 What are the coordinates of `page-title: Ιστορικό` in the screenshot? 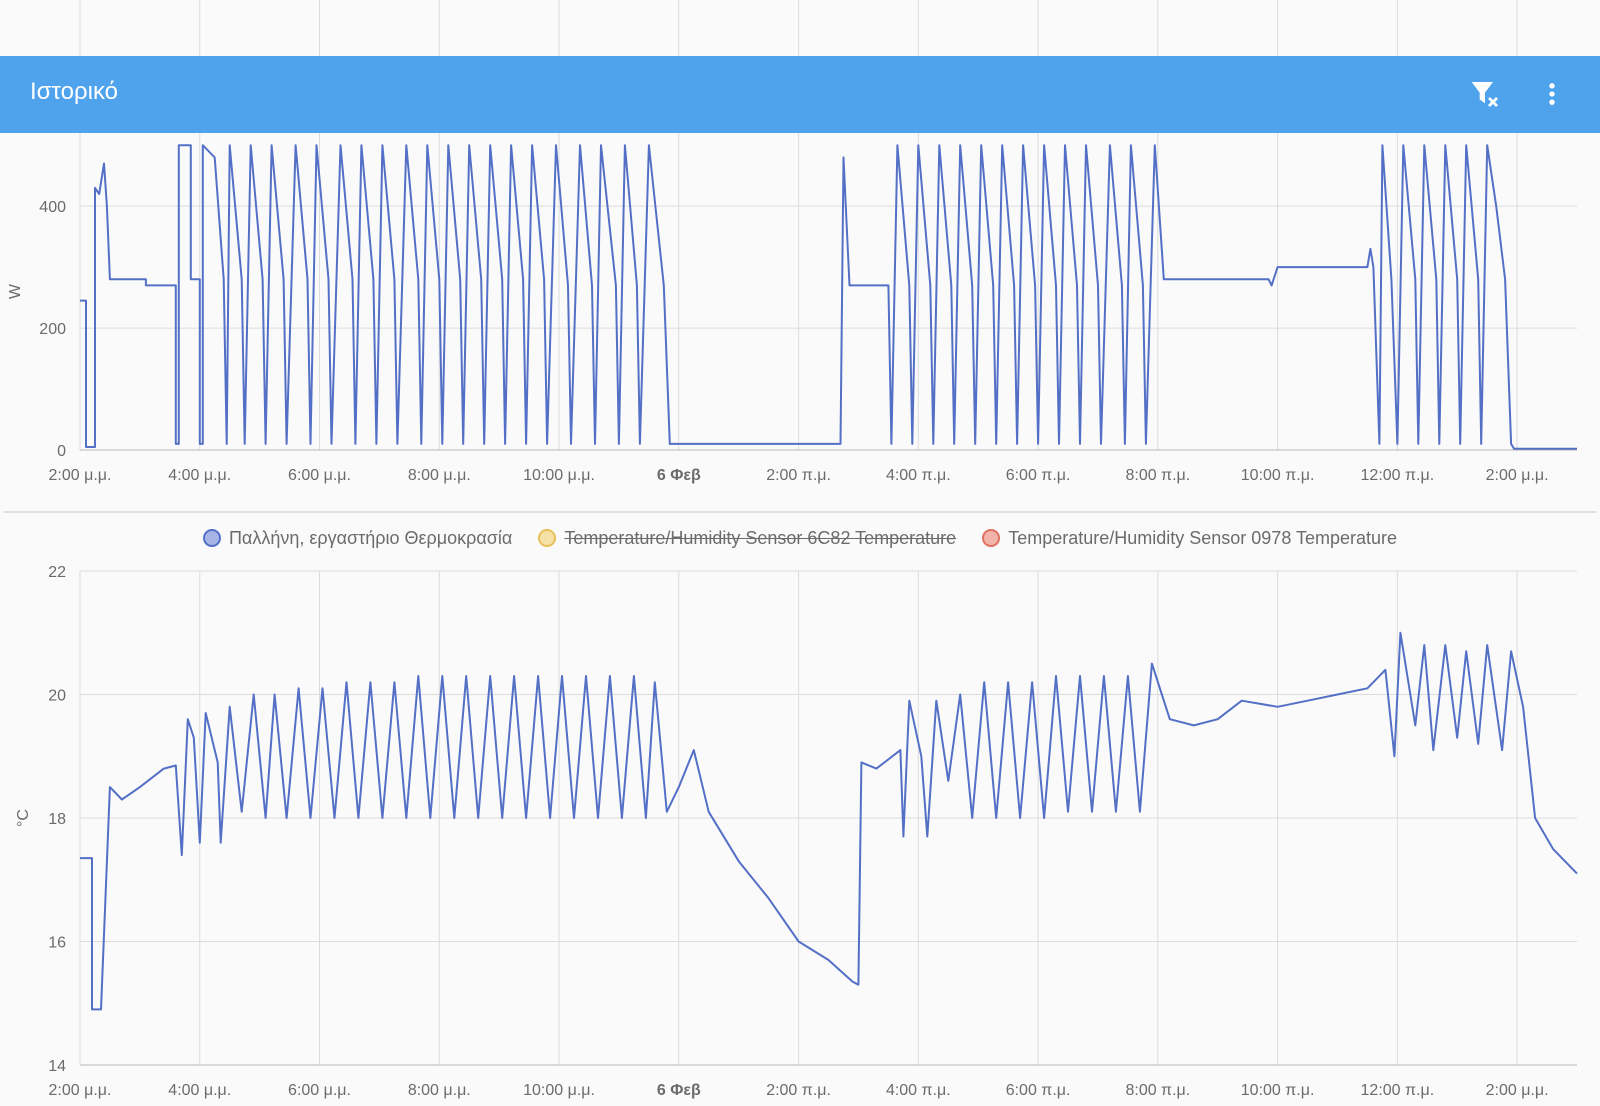 It's located at (74, 91).